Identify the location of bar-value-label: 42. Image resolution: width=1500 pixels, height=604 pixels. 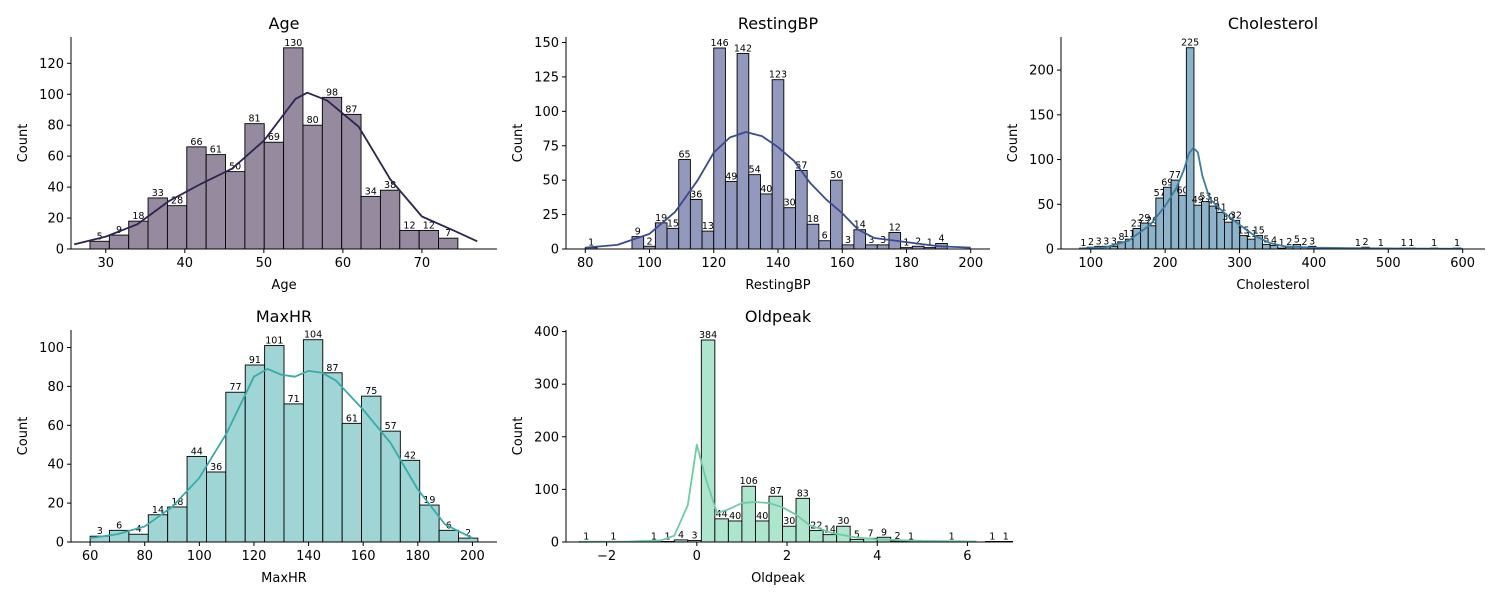
(410, 455).